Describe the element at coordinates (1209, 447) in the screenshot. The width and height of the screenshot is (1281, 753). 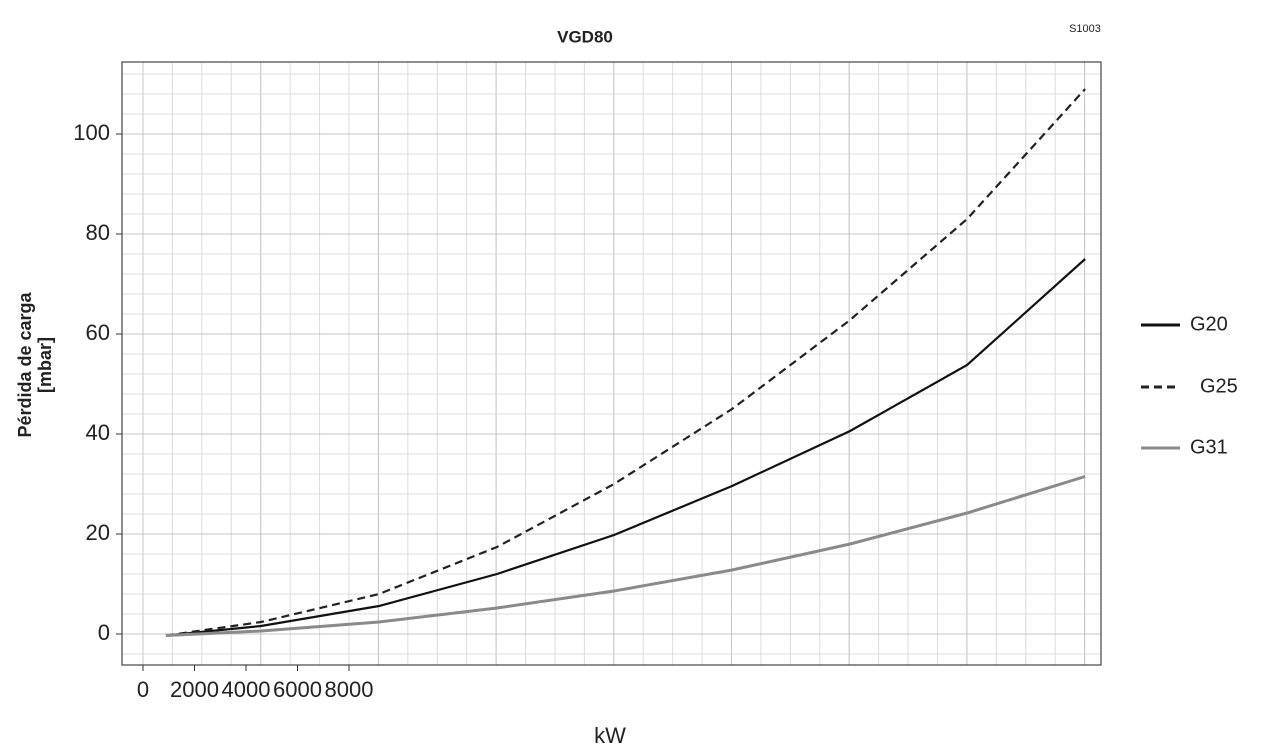
I see `legend-label: G31` at that location.